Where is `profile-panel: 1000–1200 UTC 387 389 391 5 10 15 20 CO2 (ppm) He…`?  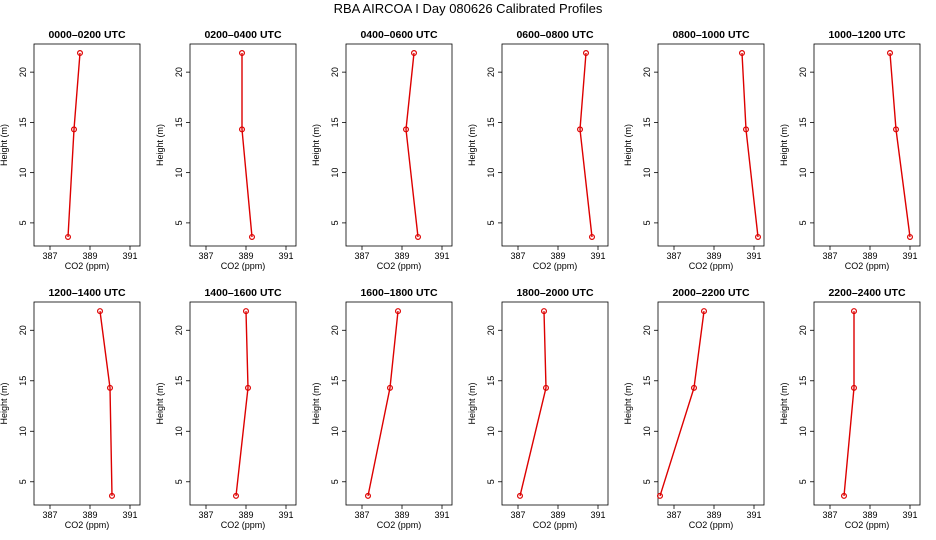
profile-panel: 1000–1200 UTC 387 389 391 5 10 15 20 CO2 (ppm) He… is located at coordinates (850, 150).